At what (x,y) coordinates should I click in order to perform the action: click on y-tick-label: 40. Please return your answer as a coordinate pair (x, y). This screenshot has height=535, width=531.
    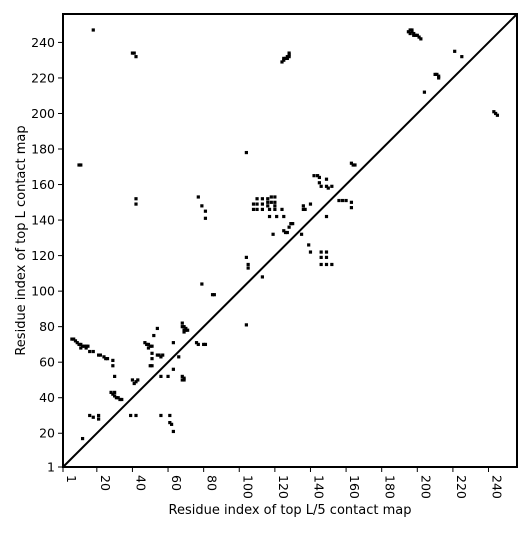
    Looking at the image, I should click on (47, 397).